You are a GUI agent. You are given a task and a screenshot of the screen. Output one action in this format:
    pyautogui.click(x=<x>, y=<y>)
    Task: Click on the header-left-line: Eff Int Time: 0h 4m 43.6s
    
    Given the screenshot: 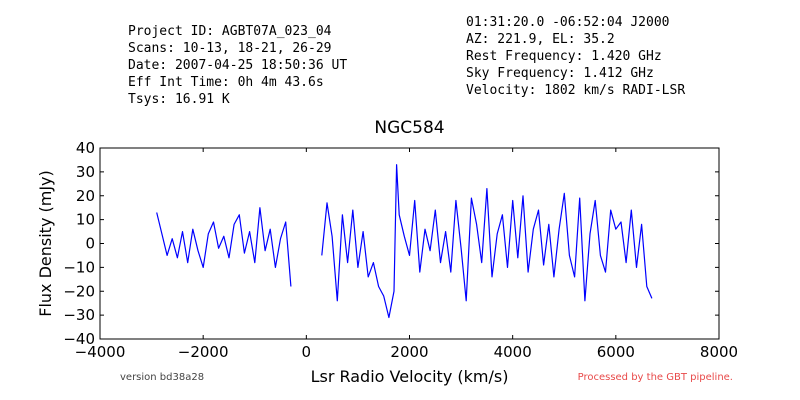 What is the action you would take?
    pyautogui.click(x=226, y=82)
    